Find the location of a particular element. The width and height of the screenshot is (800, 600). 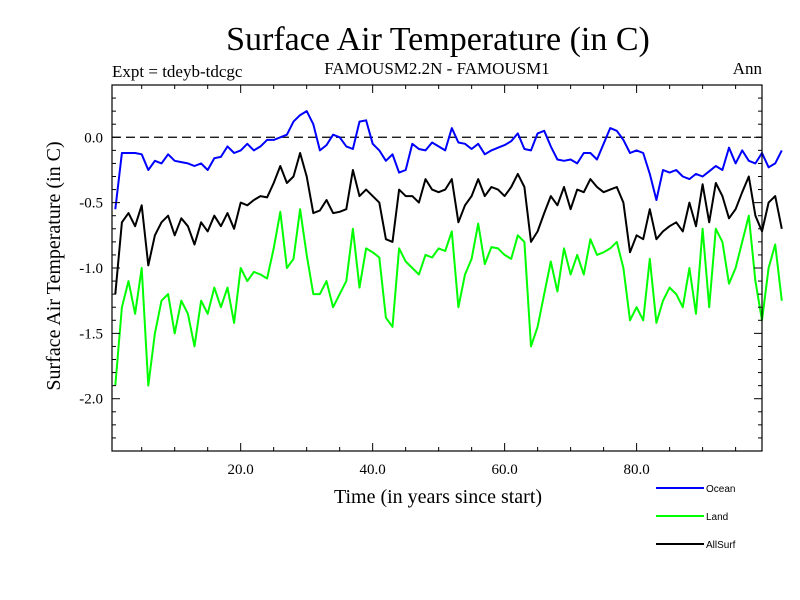

subtitle-left: Expt = tdeyb-tdcgc is located at coordinates (177, 71).